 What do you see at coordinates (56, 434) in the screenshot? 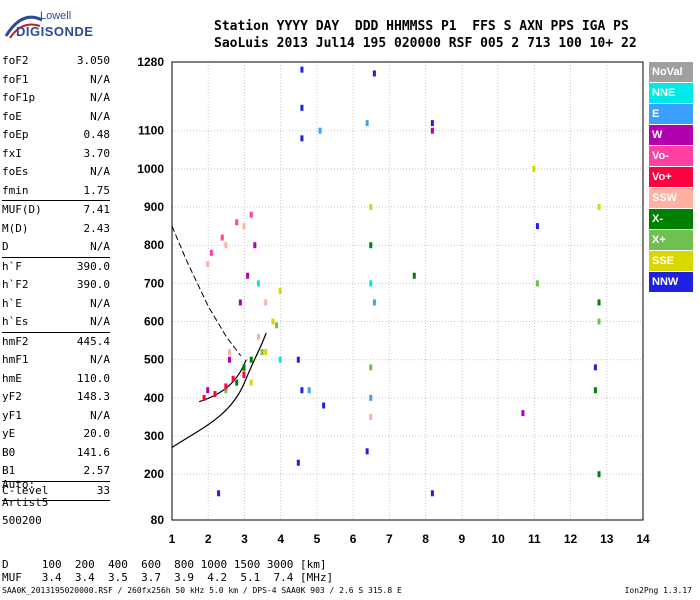
I see `param-row: yE 20.0` at bounding box center [56, 434].